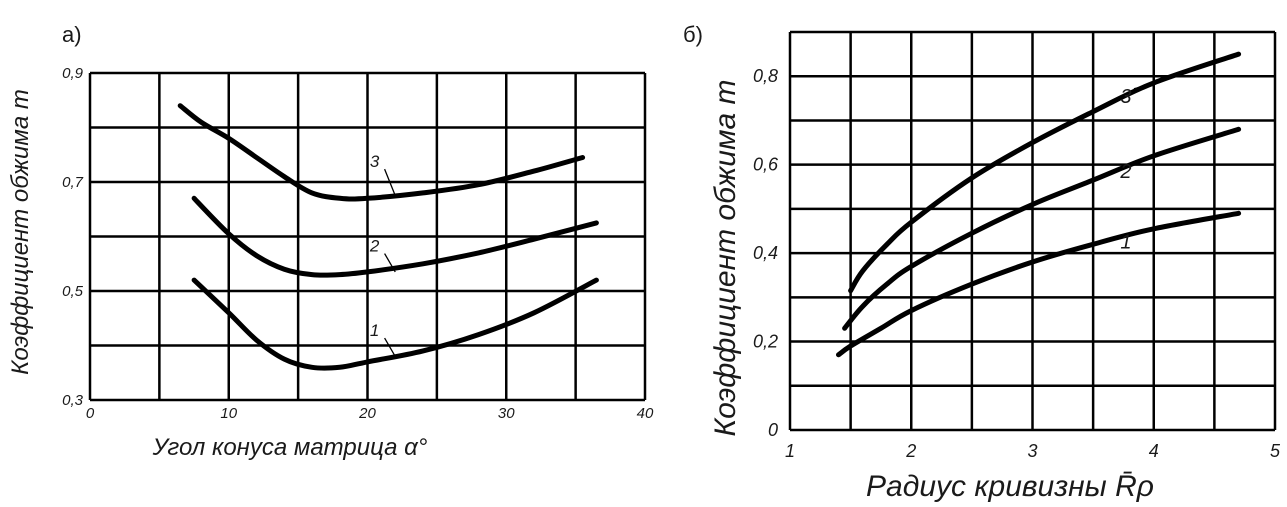  Describe the element at coordinates (73, 182) in the screenshot. I see `y-tick-label: 0,7` at that location.